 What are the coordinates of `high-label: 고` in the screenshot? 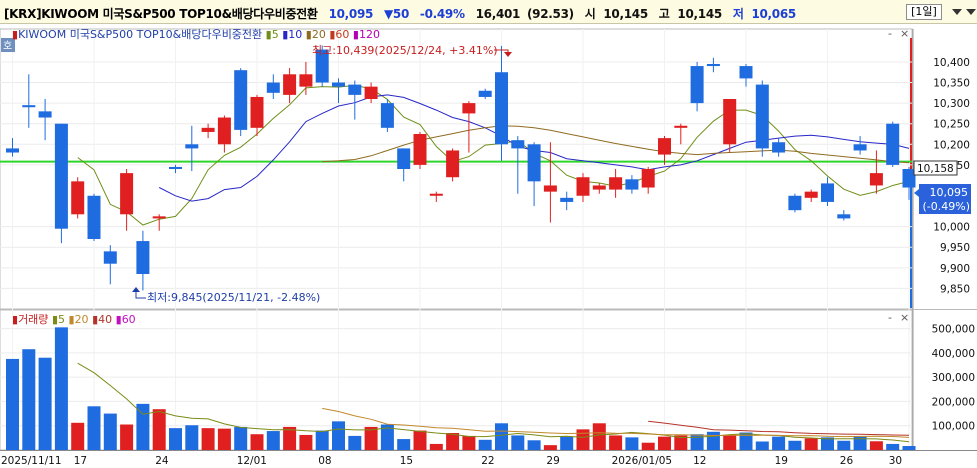 It's located at (664, 14).